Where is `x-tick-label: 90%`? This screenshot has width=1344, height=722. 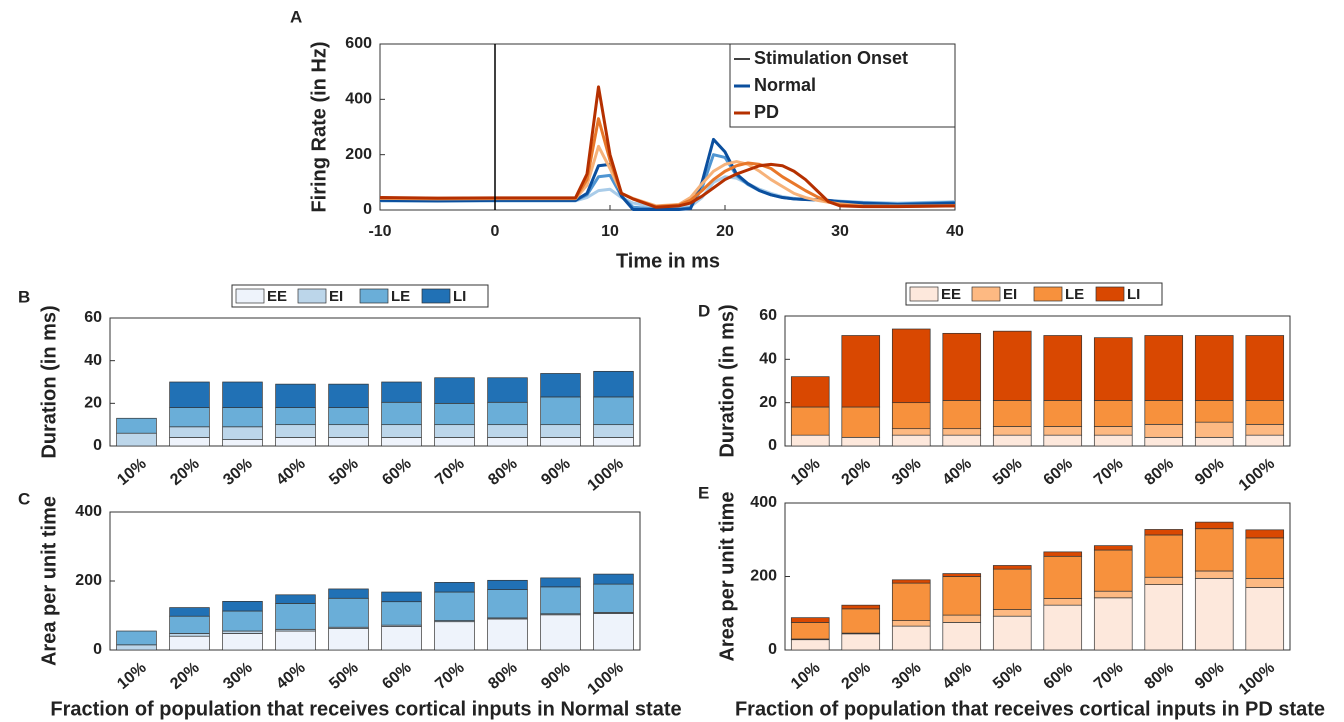 x-tick-label: 90% is located at coordinates (1209, 676).